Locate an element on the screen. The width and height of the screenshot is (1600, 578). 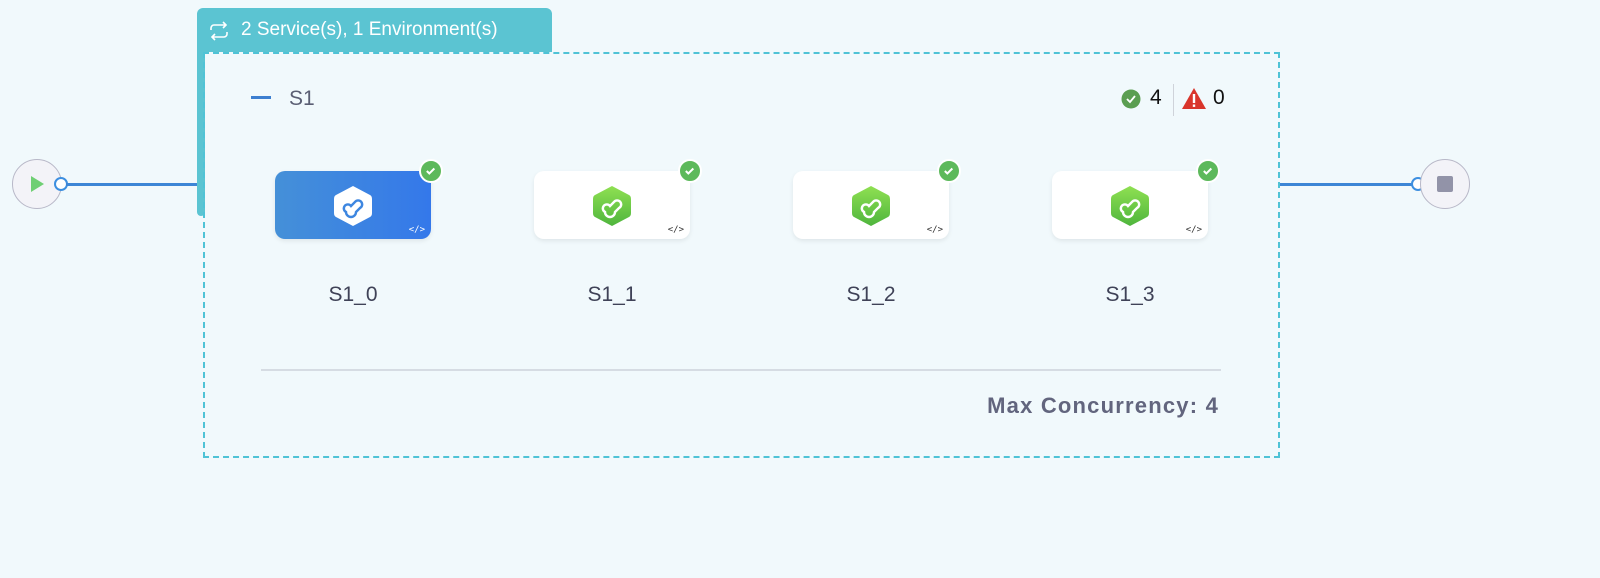
divider is located at coordinates (741, 370).